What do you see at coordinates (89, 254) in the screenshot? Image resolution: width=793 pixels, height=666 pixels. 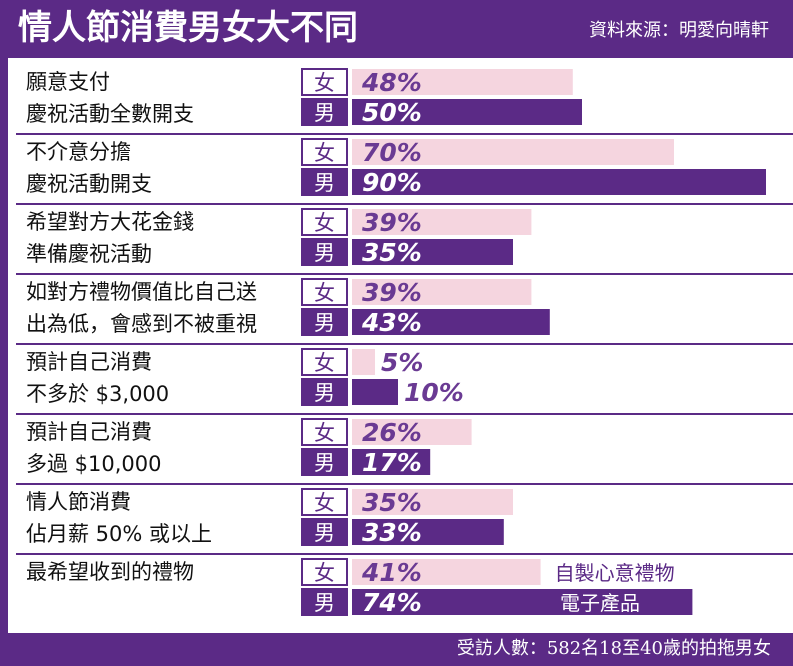 I see `category-label: 準備慶祝活動` at bounding box center [89, 254].